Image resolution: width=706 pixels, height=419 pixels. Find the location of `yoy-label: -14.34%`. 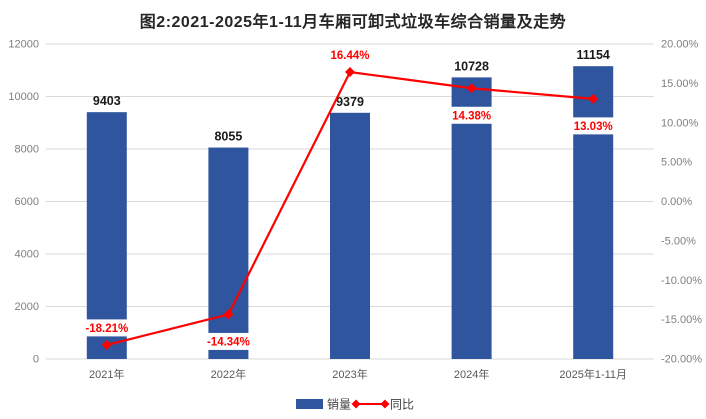

yoy-label: -14.34% is located at coordinates (228, 342).